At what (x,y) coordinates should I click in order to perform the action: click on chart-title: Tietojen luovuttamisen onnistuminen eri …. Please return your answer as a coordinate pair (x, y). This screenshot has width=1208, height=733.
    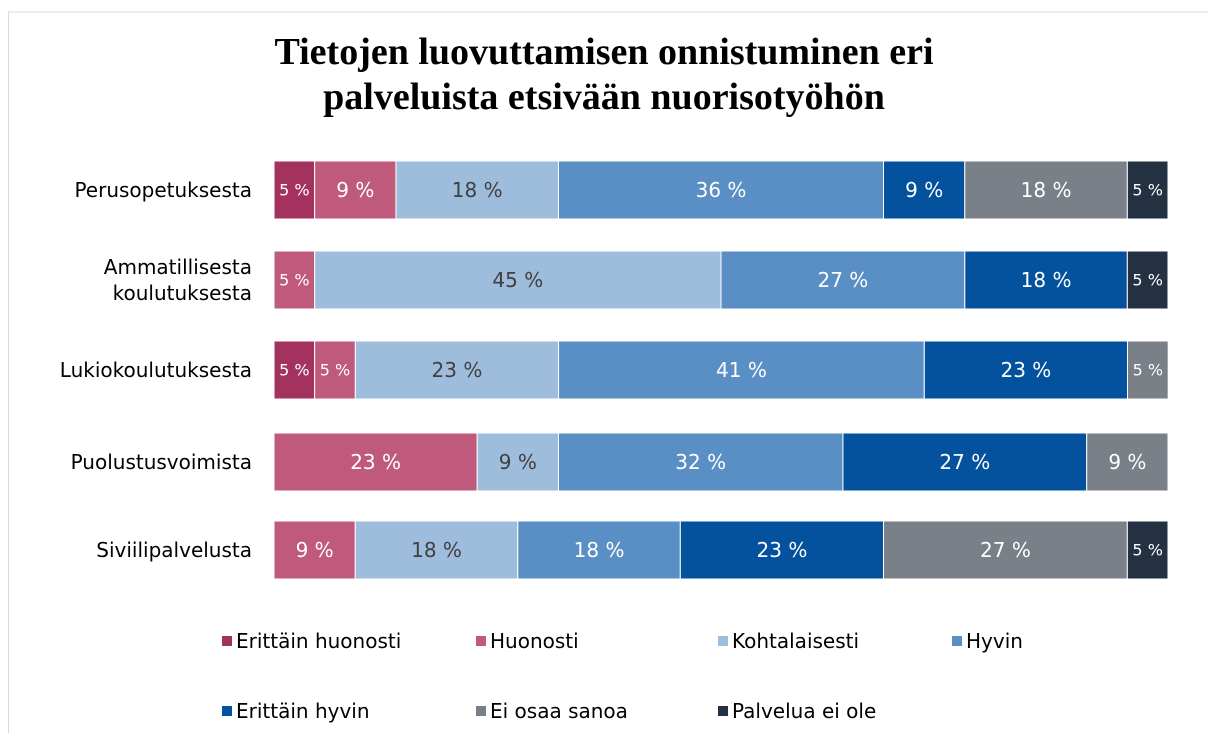
    Looking at the image, I should click on (604, 74).